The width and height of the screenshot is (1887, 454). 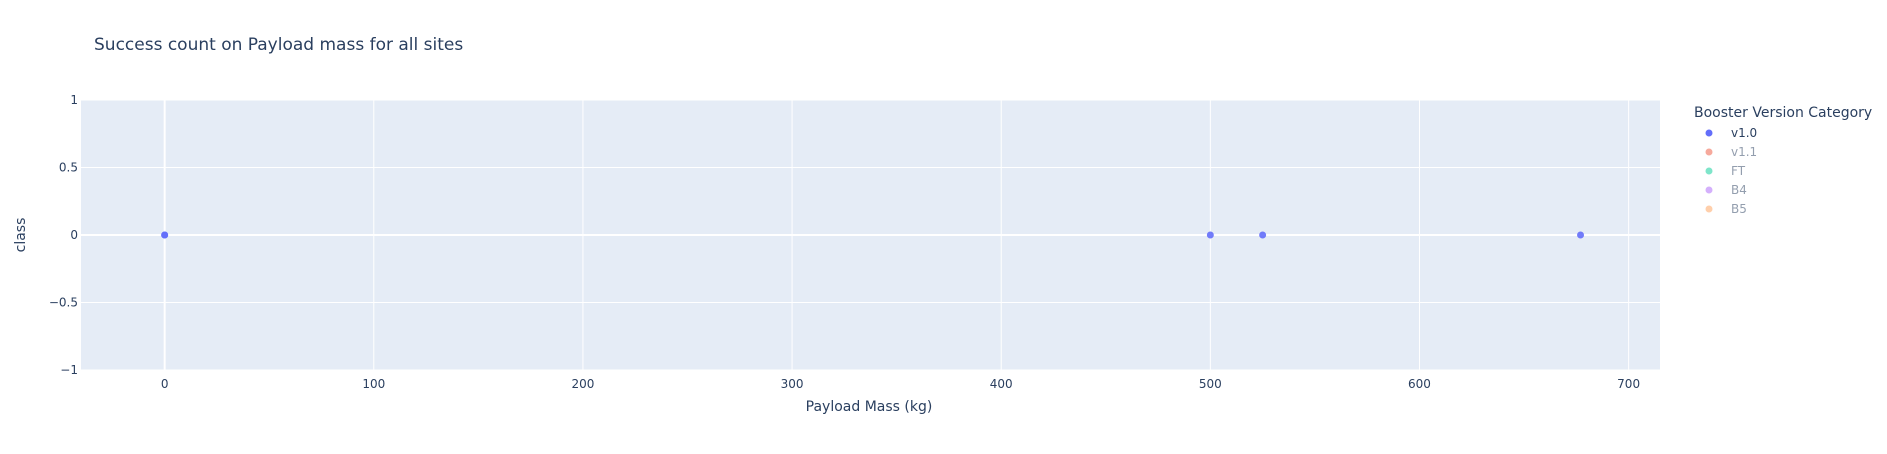 I want to click on y-tick-label: 0, so click(x=74, y=235).